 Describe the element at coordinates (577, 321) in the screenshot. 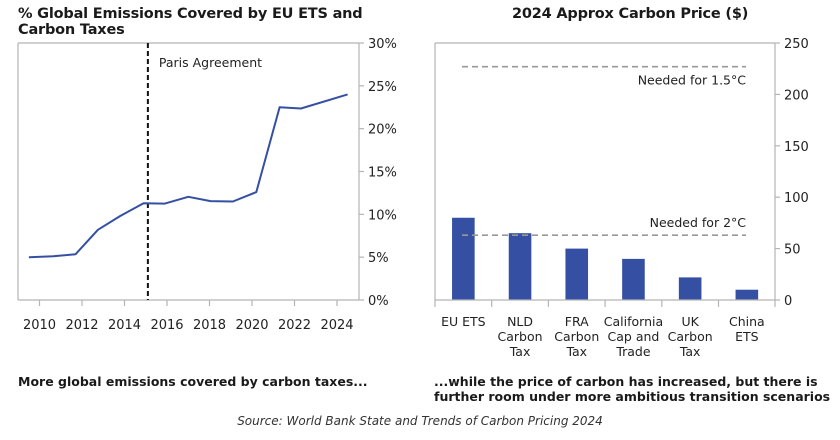

I see `category-label: FRA` at that location.